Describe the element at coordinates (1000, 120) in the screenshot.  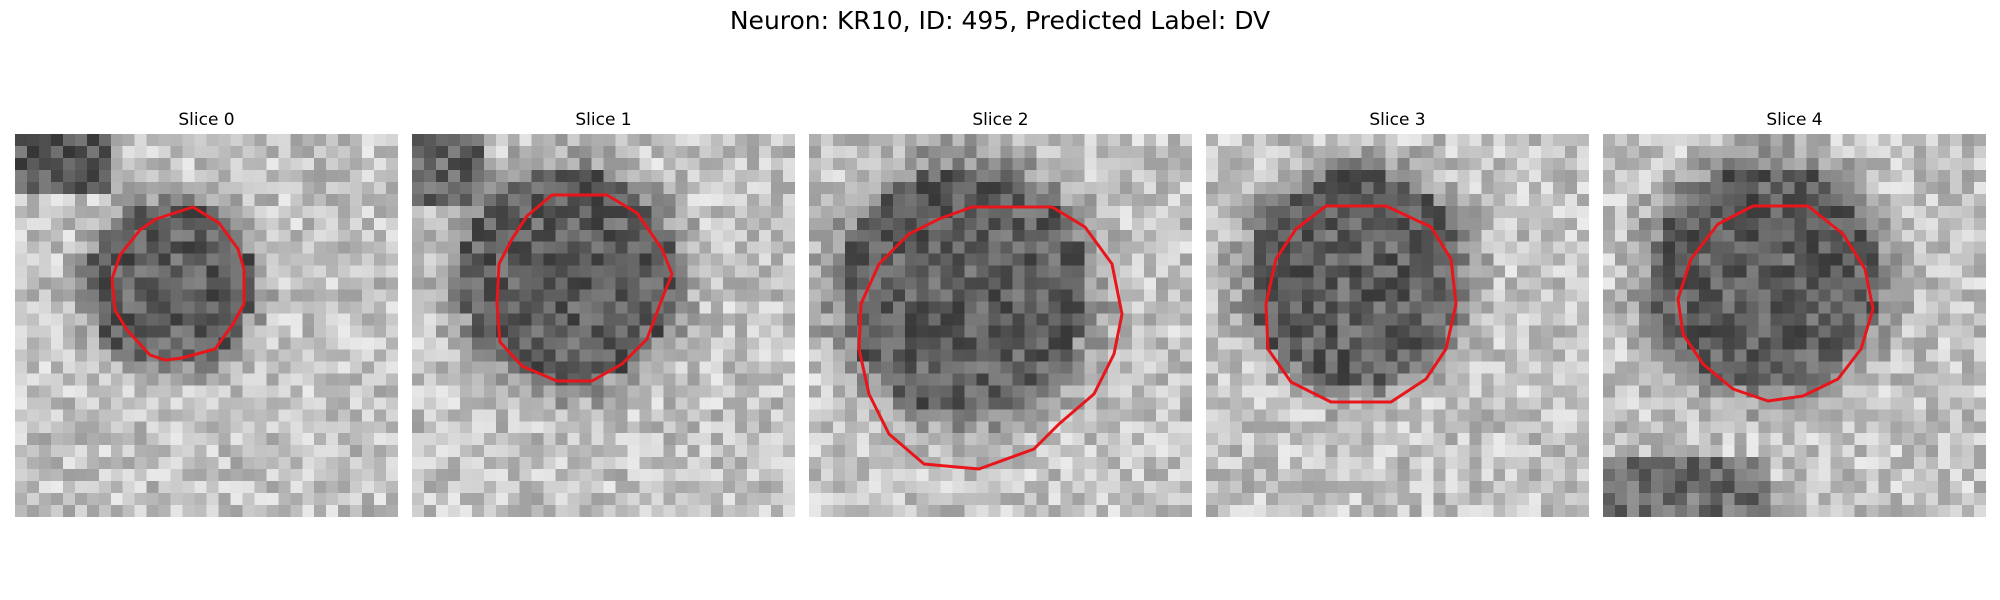
I see `slice-title-2: Slice 2` at that location.